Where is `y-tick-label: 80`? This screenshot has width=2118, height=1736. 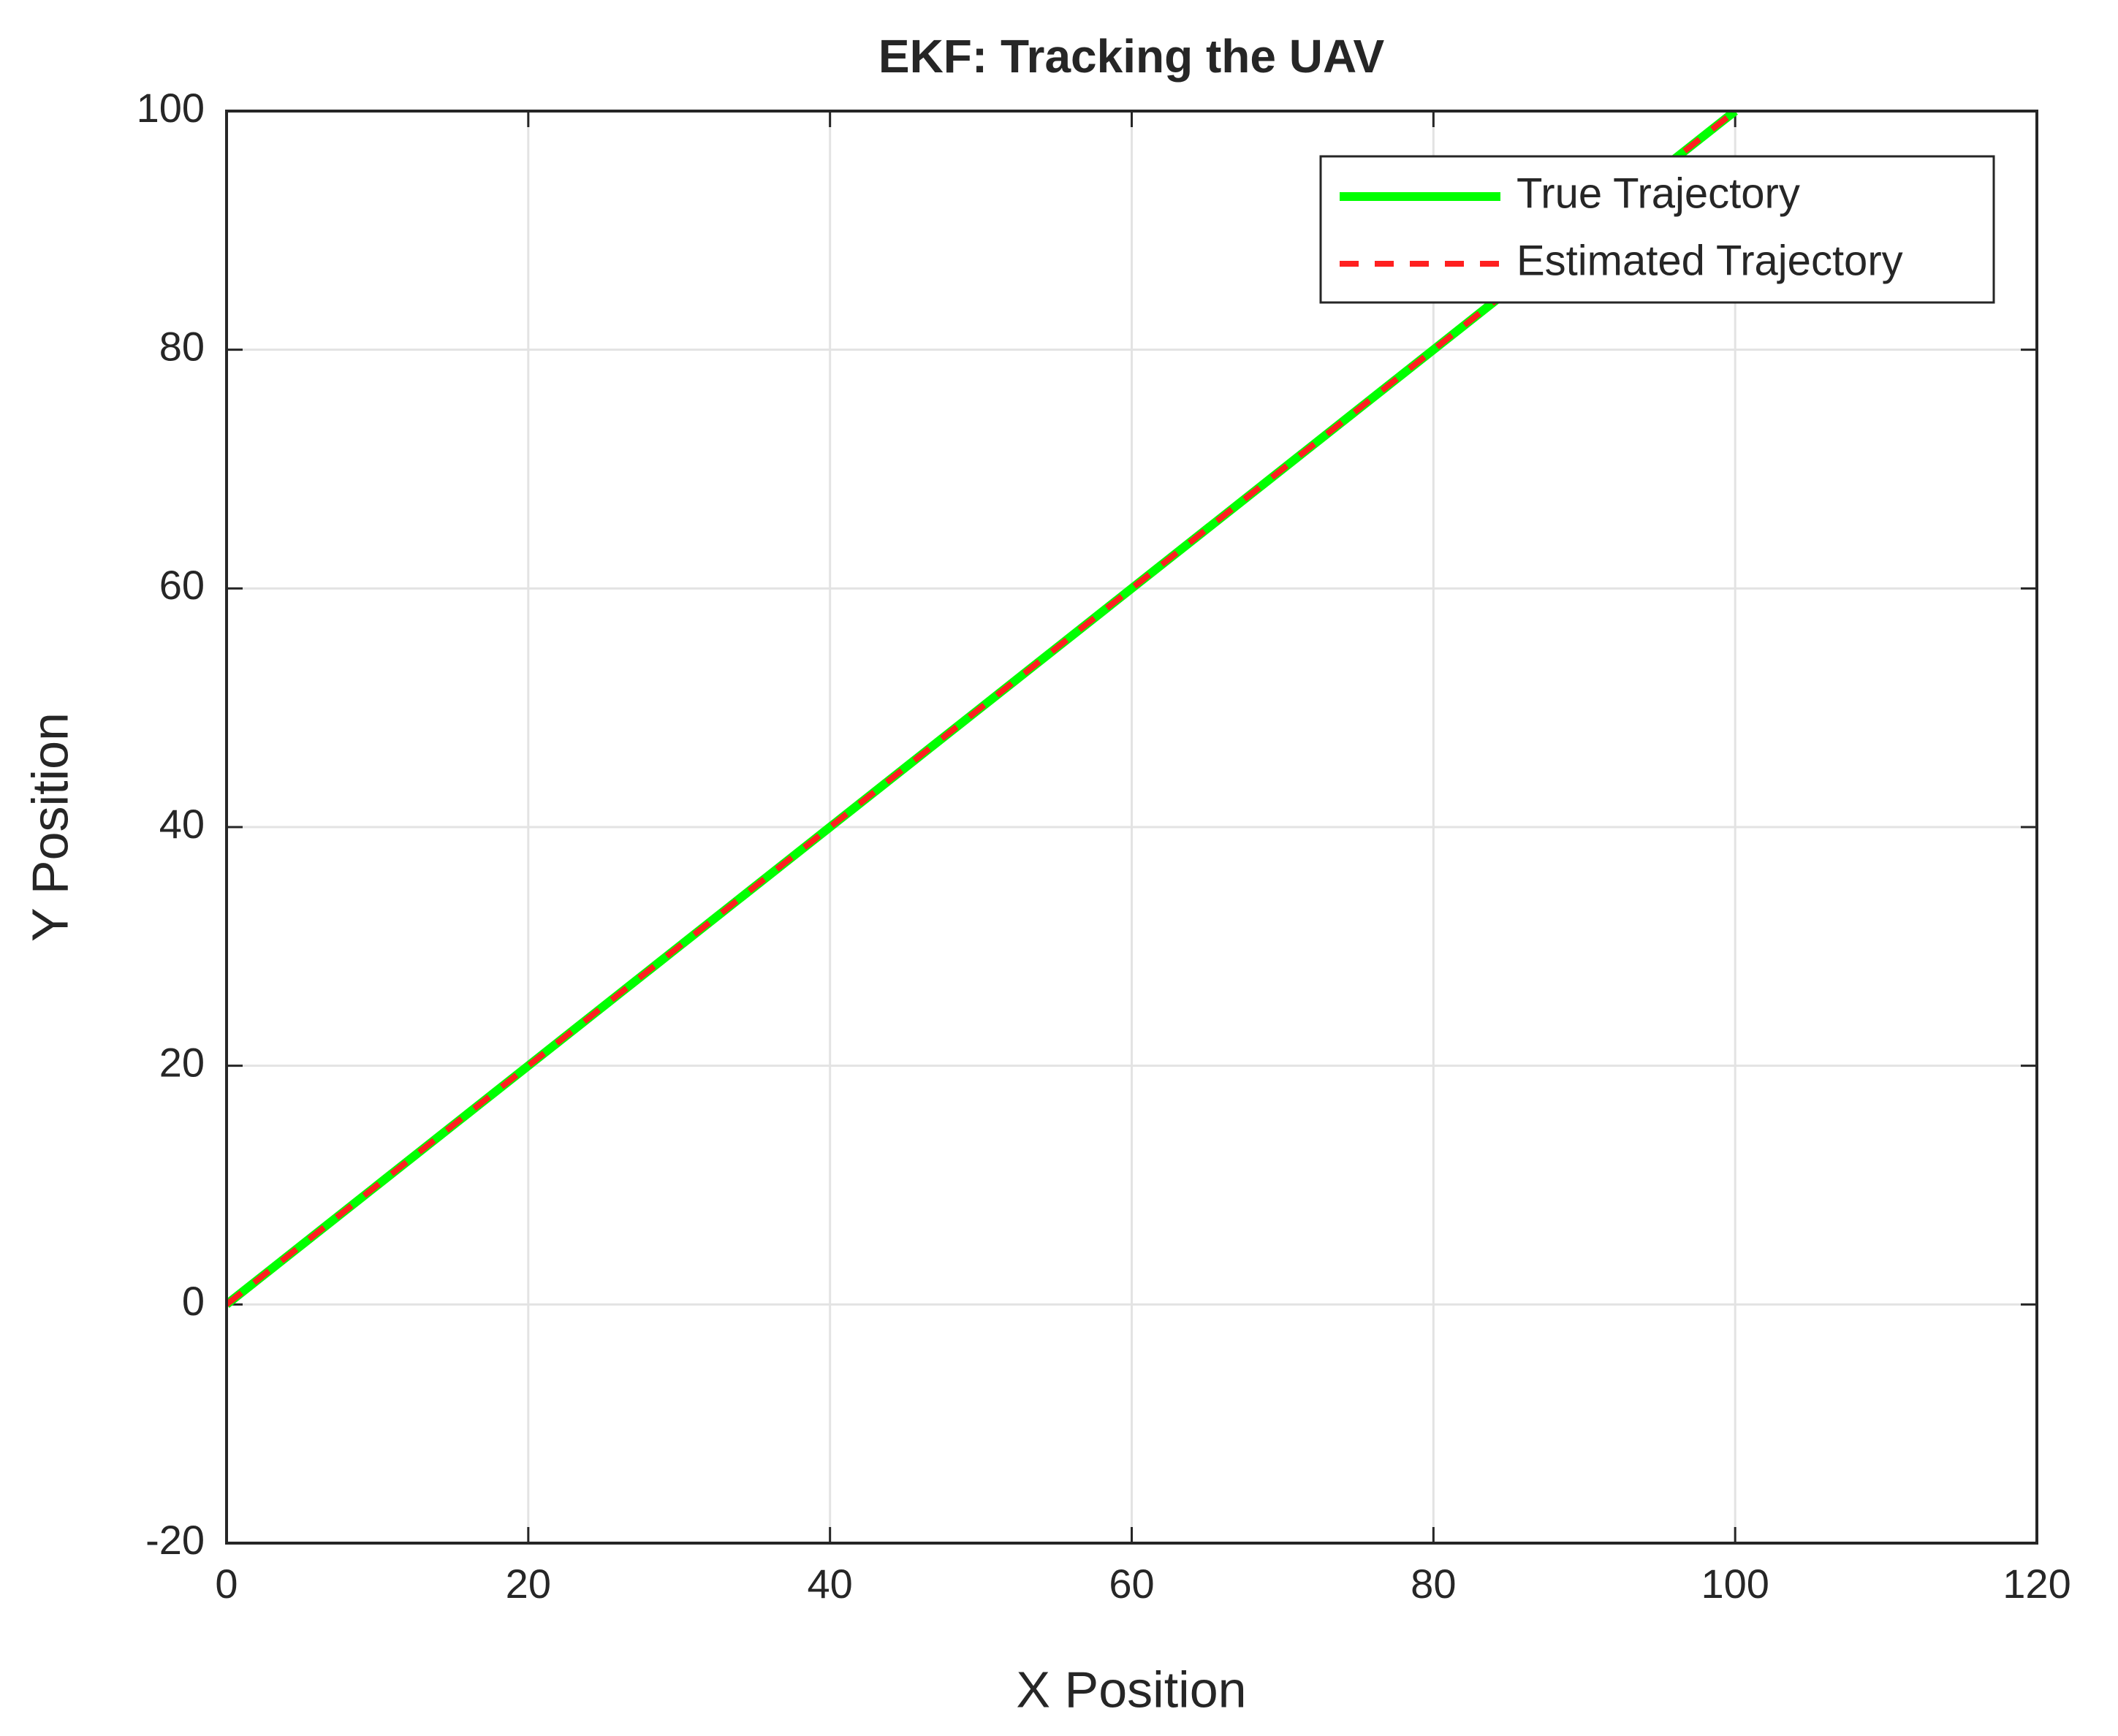 y-tick-label: 80 is located at coordinates (182, 346).